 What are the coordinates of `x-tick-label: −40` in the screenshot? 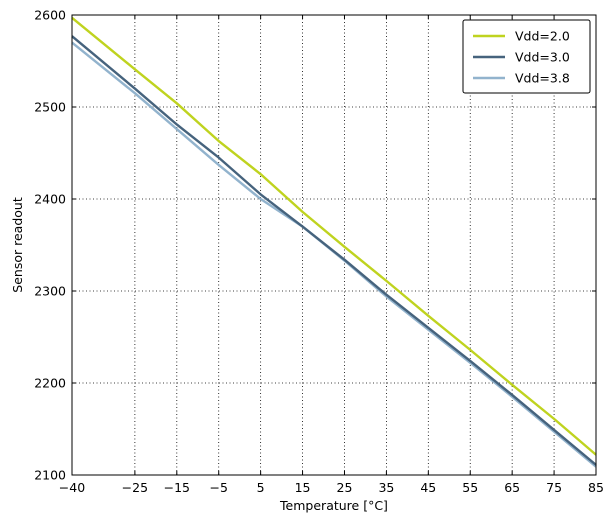 It's located at (72, 487).